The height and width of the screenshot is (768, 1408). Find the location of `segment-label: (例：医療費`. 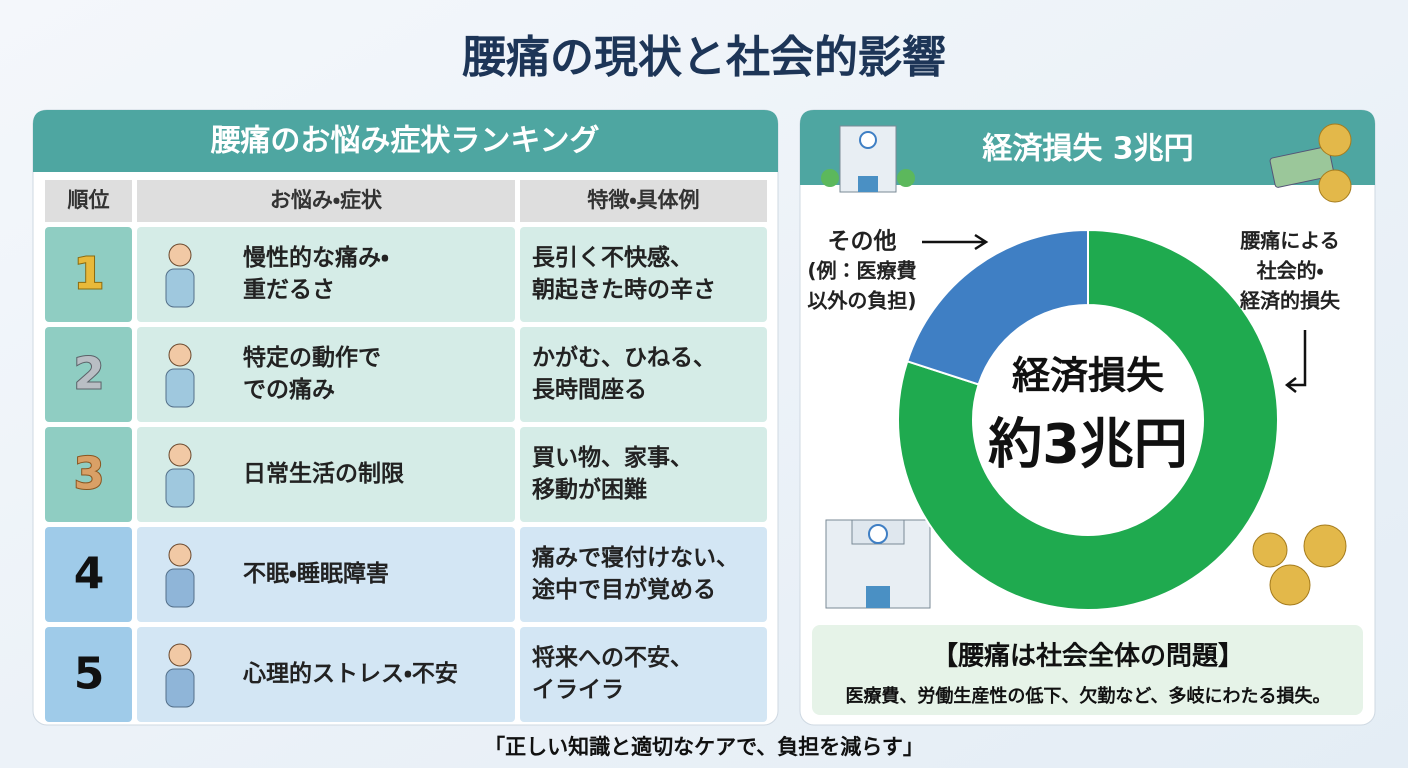

segment-label: (例：医療費 is located at coordinates (861, 271).